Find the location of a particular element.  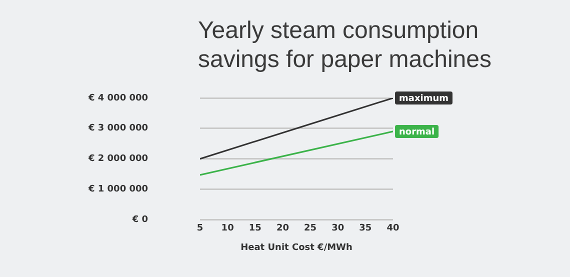

x-tick-label: 15 is located at coordinates (255, 228).